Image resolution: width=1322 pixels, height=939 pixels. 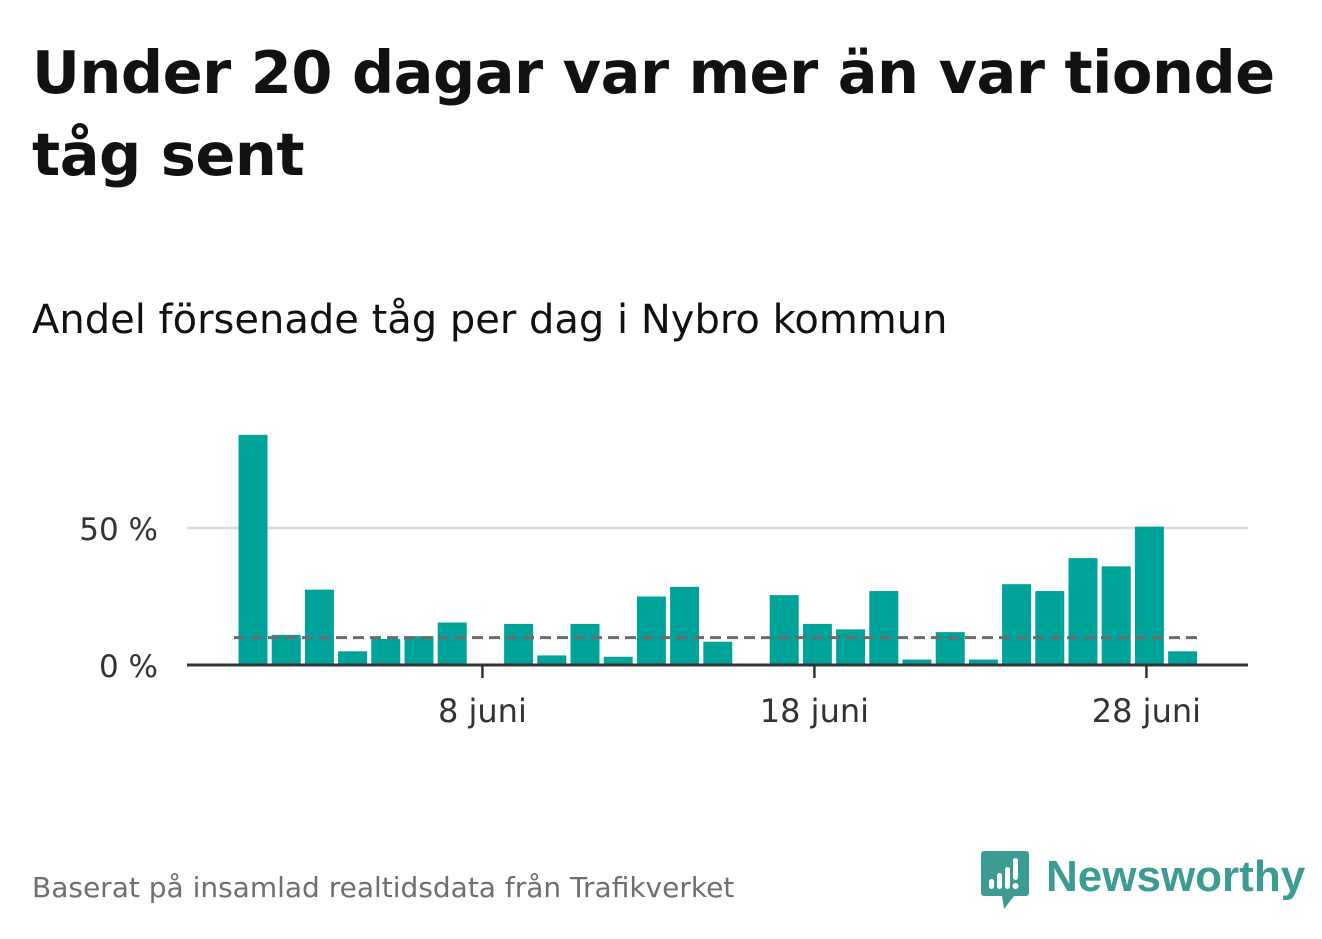 What do you see at coordinates (482, 711) in the screenshot?
I see `x-tick-label: 8 juni` at bounding box center [482, 711].